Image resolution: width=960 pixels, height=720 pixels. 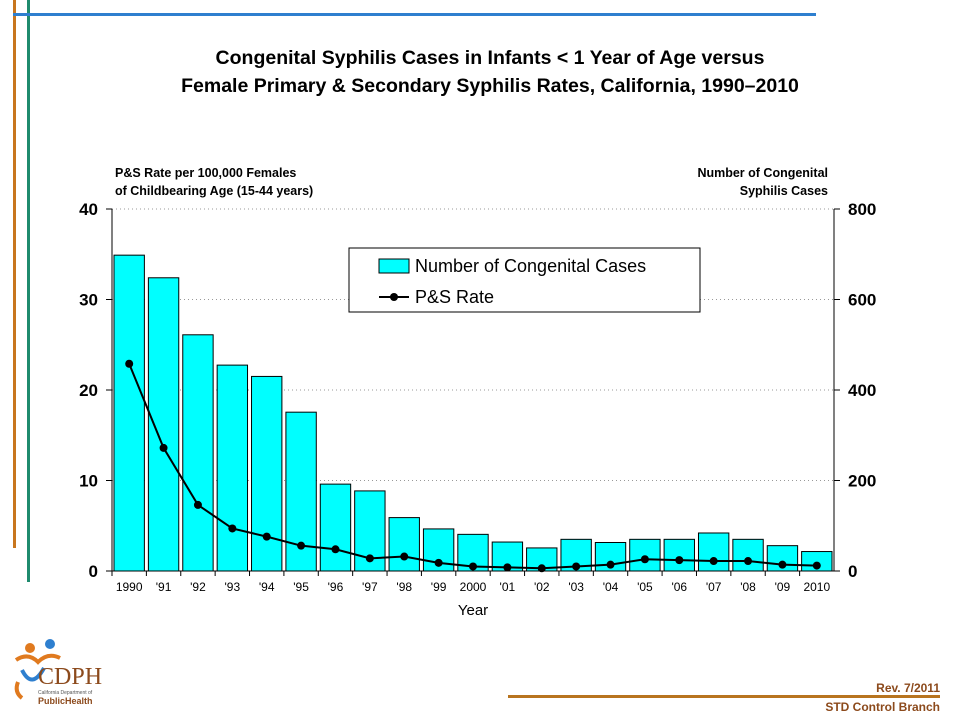 What do you see at coordinates (394, 297) in the screenshot?
I see `legend-marker-ps-rate` at bounding box center [394, 297].